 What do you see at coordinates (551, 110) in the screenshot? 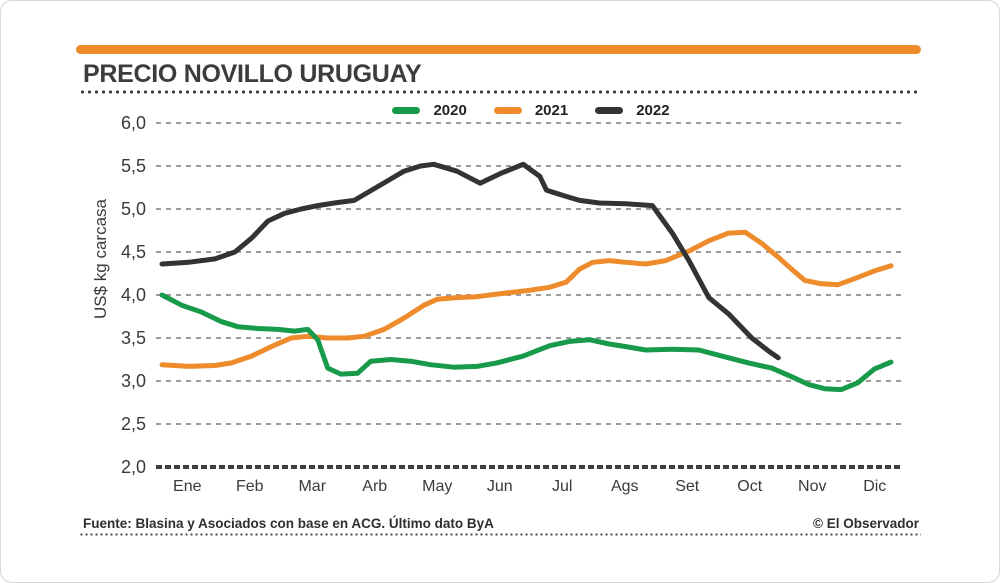
I see `legend-label: 2021` at bounding box center [551, 110].